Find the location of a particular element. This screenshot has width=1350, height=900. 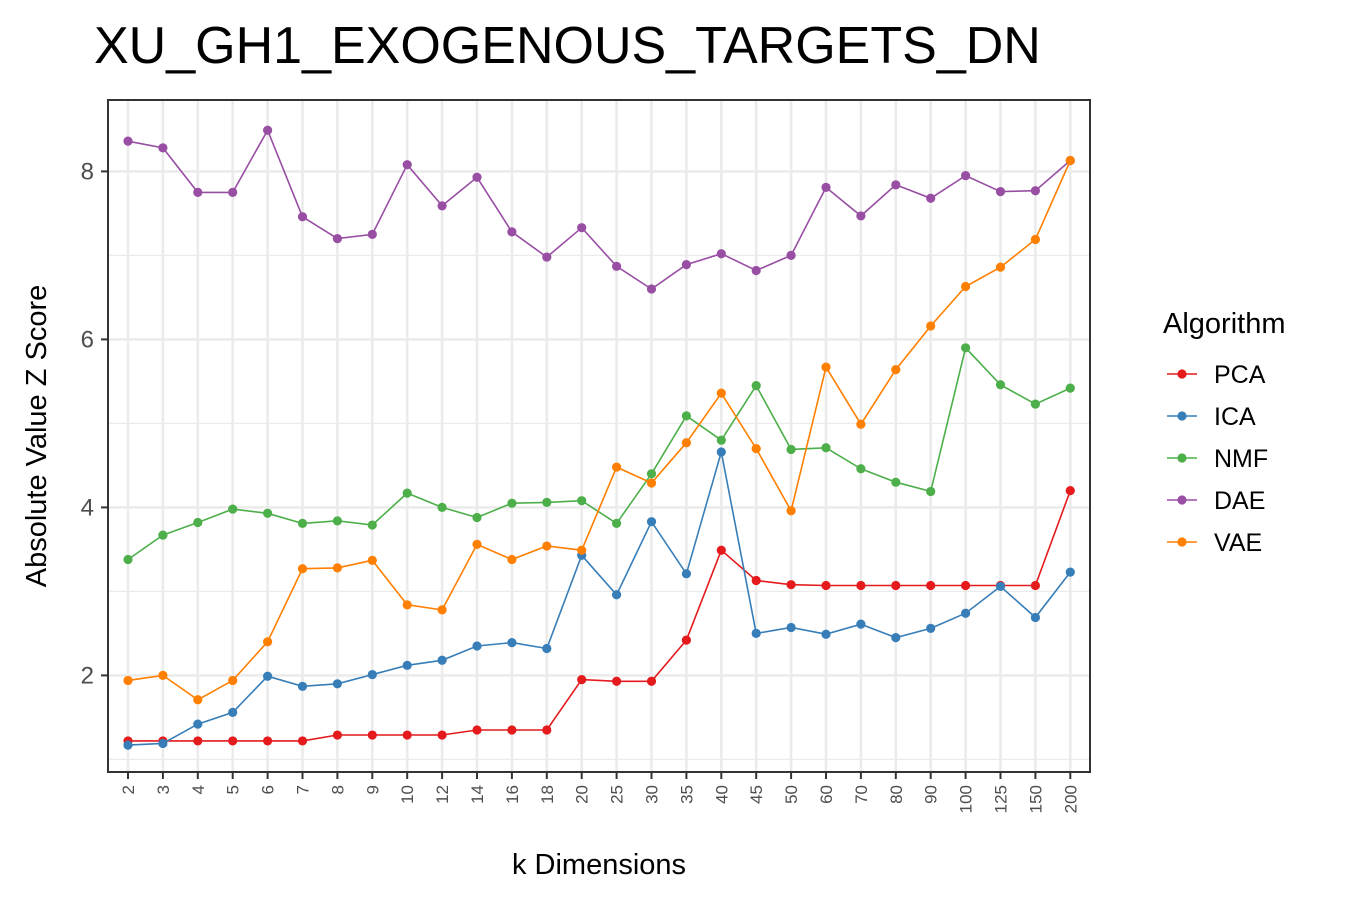

x-tick-label: 4 is located at coordinates (198, 789).